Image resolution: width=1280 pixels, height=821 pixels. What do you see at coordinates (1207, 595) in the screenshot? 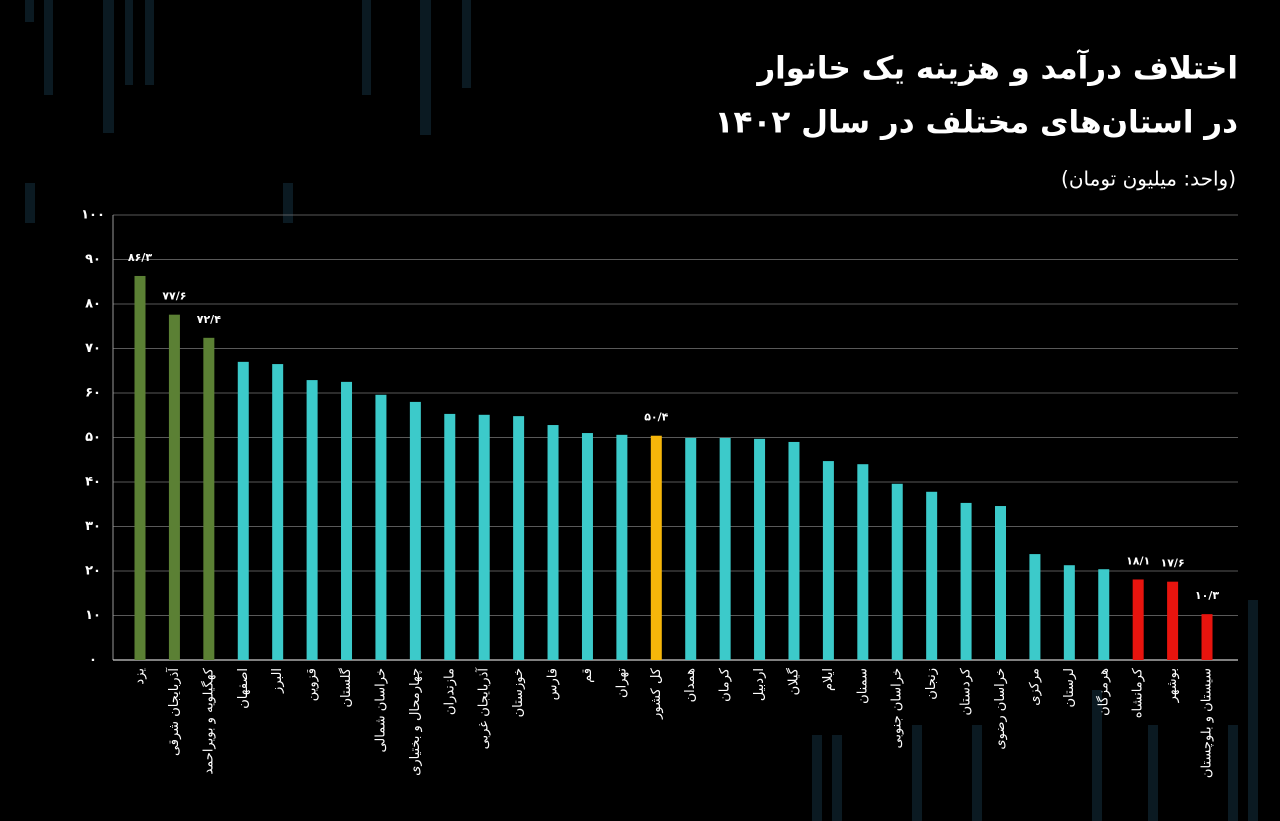
I see `value-label: ۱۰/۳` at bounding box center [1207, 595].